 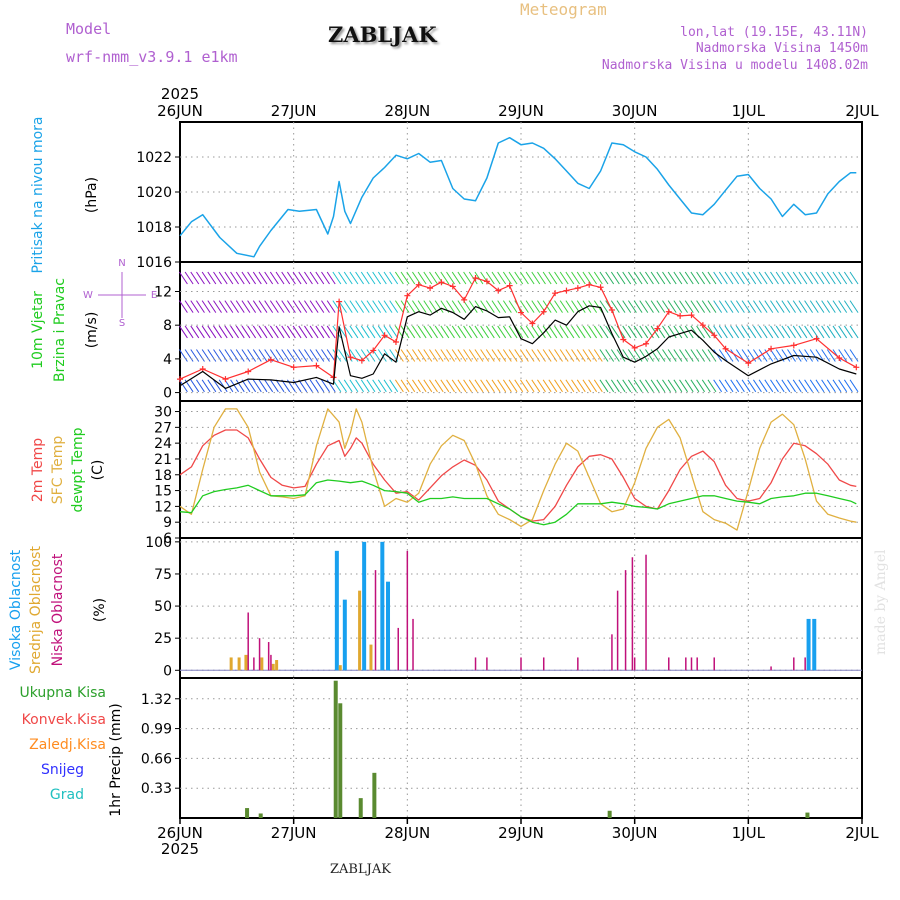 I want to click on y-tick-label: 4, so click(x=167, y=360).